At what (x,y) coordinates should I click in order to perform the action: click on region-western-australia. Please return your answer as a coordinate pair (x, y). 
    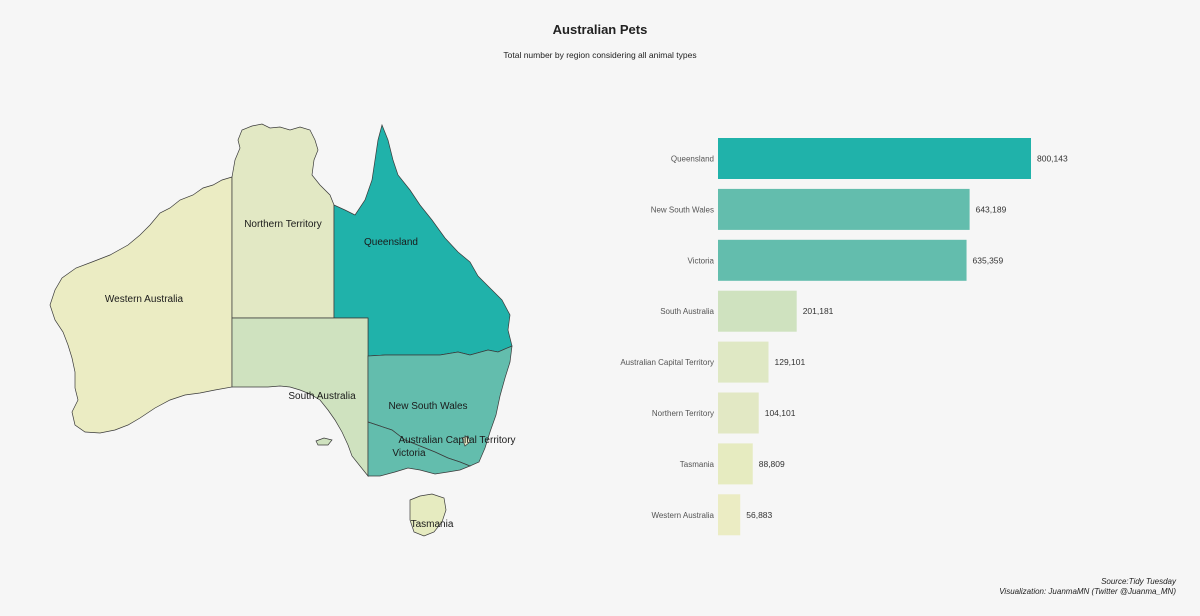
    Looking at the image, I should click on (141, 305).